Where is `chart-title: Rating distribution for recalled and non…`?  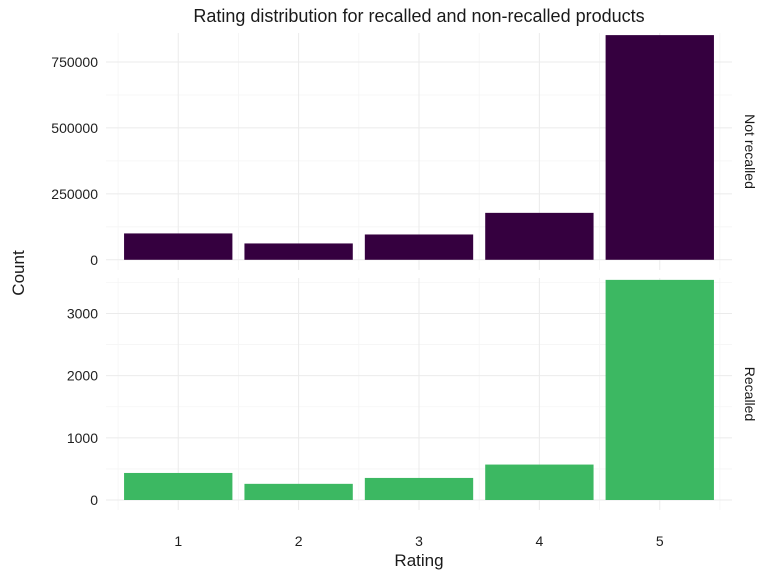 chart-title: Rating distribution for recalled and non… is located at coordinates (418, 16).